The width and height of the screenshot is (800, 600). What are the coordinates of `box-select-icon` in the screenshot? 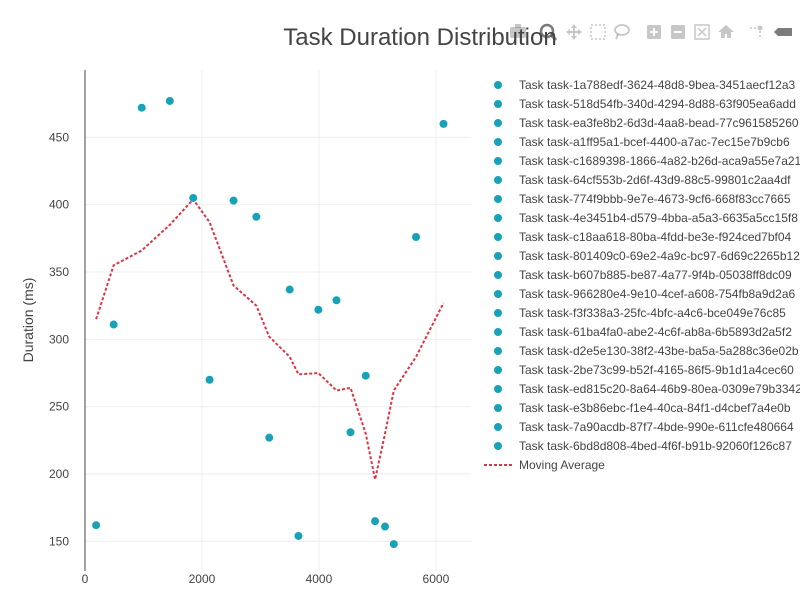 It's located at (598, 32).